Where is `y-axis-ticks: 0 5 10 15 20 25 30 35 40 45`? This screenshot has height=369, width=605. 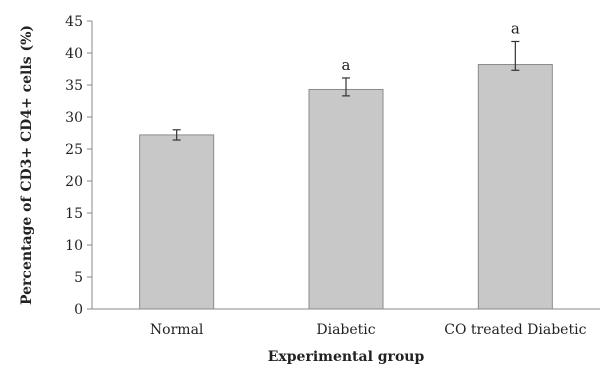
y-axis-ticks: 0 5 10 15 20 25 30 35 40 45 is located at coordinates (78, 166).